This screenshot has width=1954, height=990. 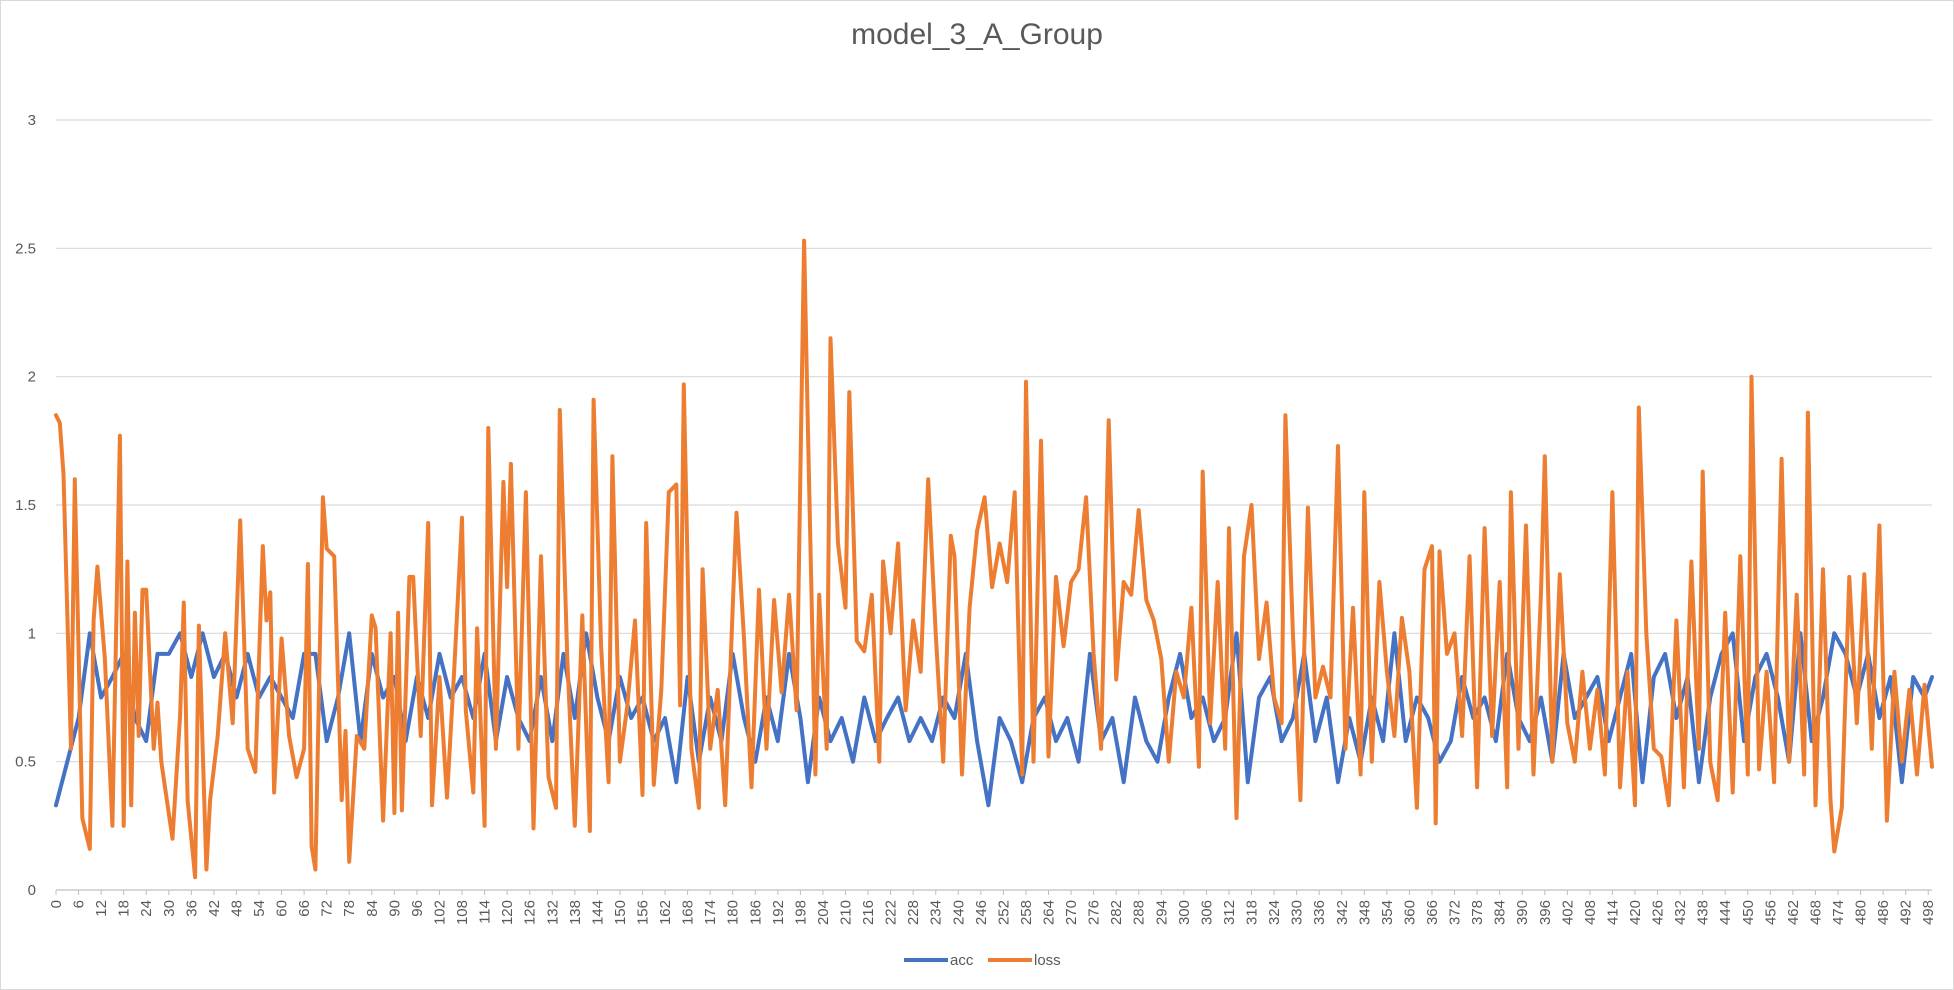 I want to click on x-tick-label: 258, so click(x=1026, y=912).